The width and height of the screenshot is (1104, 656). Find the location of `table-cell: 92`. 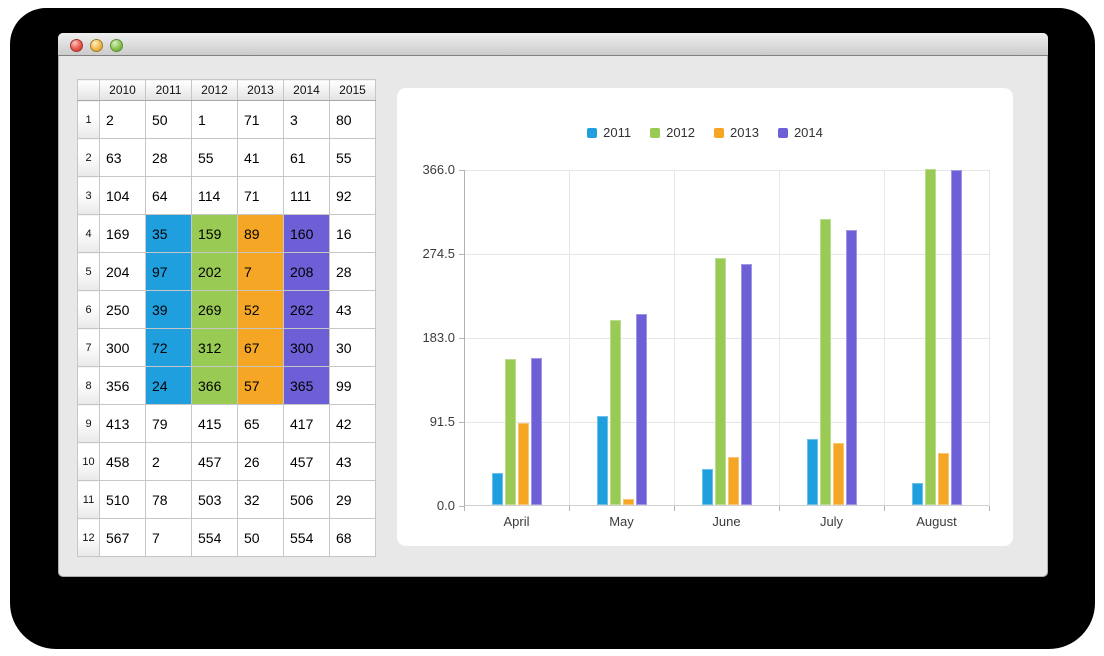

table-cell: 92 is located at coordinates (352, 195).